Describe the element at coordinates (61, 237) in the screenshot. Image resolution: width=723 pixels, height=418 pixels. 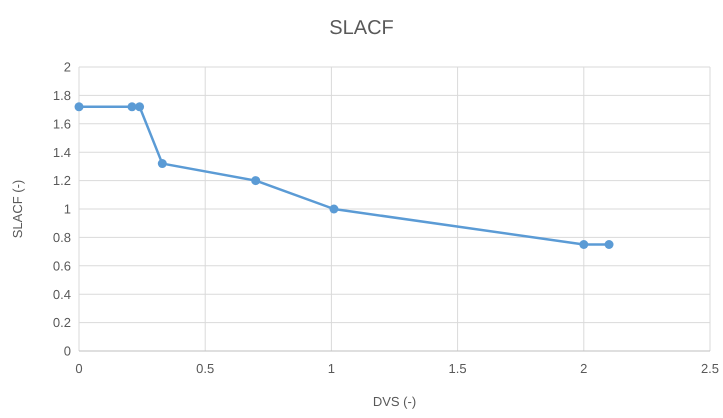
I see `y-tick-label: 0.8` at that location.